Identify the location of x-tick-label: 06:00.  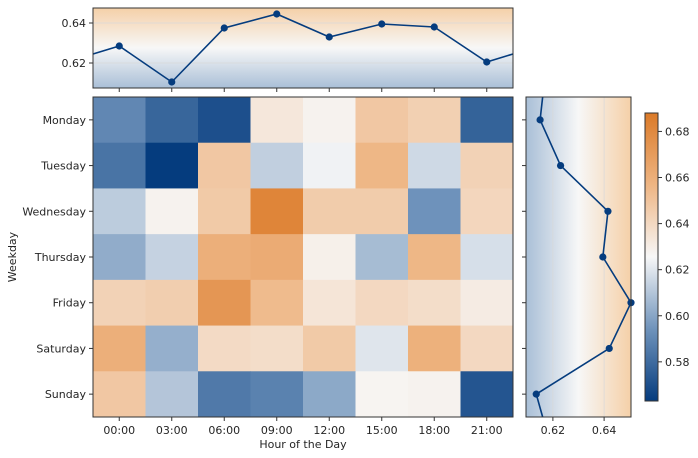
(224, 430).